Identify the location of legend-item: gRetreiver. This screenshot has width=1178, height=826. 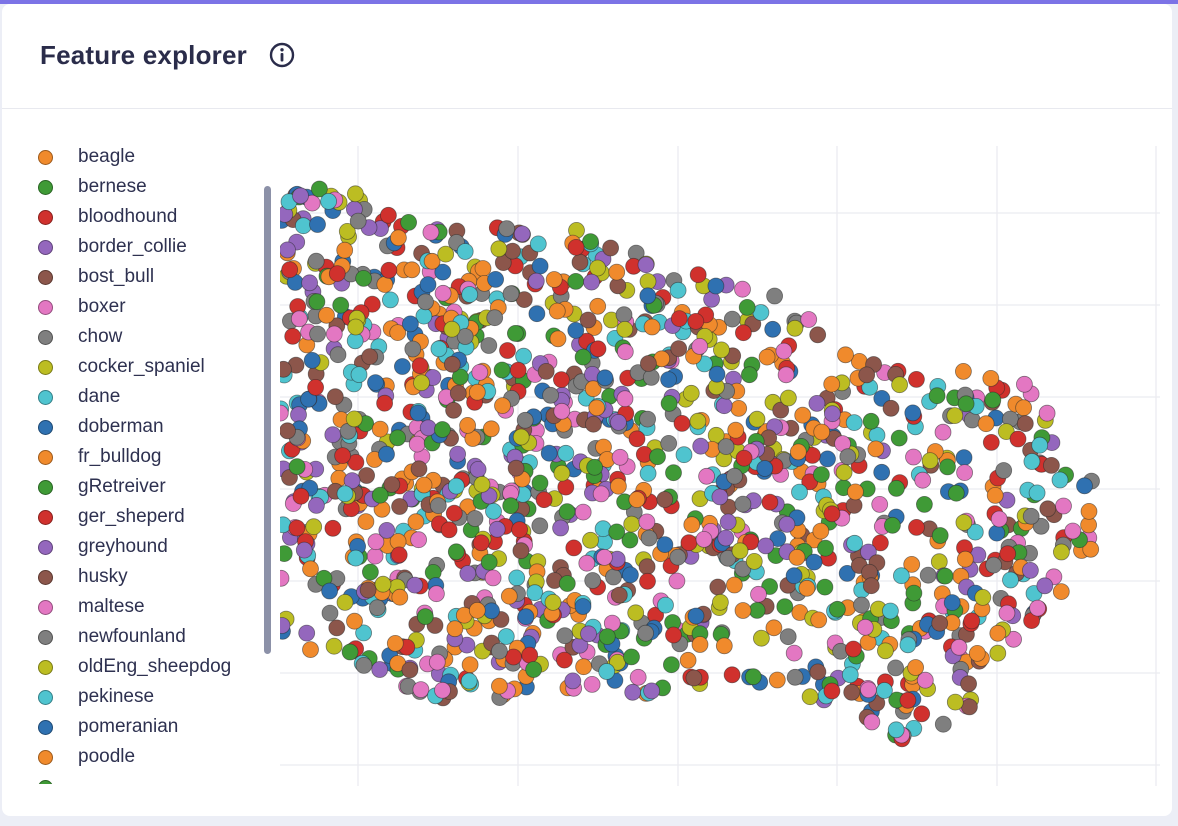
(98, 487).